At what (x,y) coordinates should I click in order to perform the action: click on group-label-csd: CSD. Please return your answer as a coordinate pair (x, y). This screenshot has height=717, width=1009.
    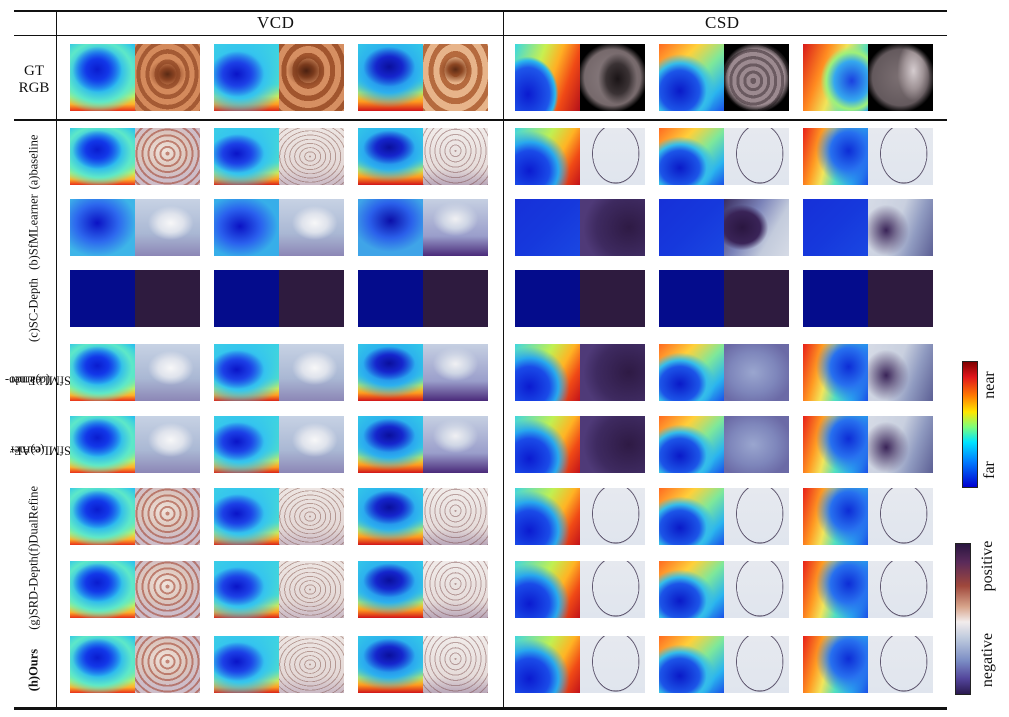
    Looking at the image, I should click on (722, 22).